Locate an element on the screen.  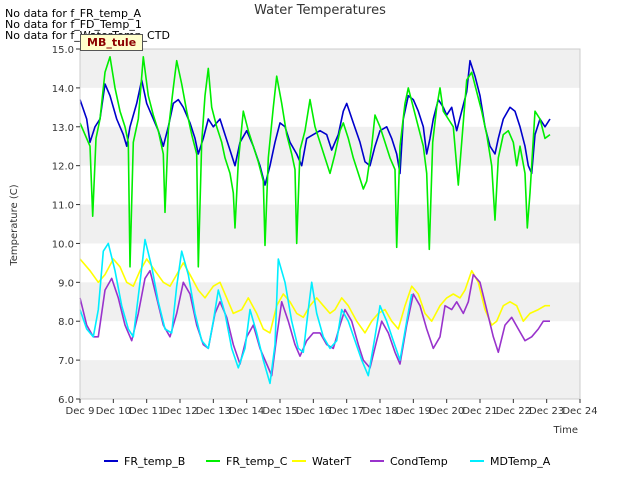
x-tick-label: Dec 23 is located at coordinates (546, 411).